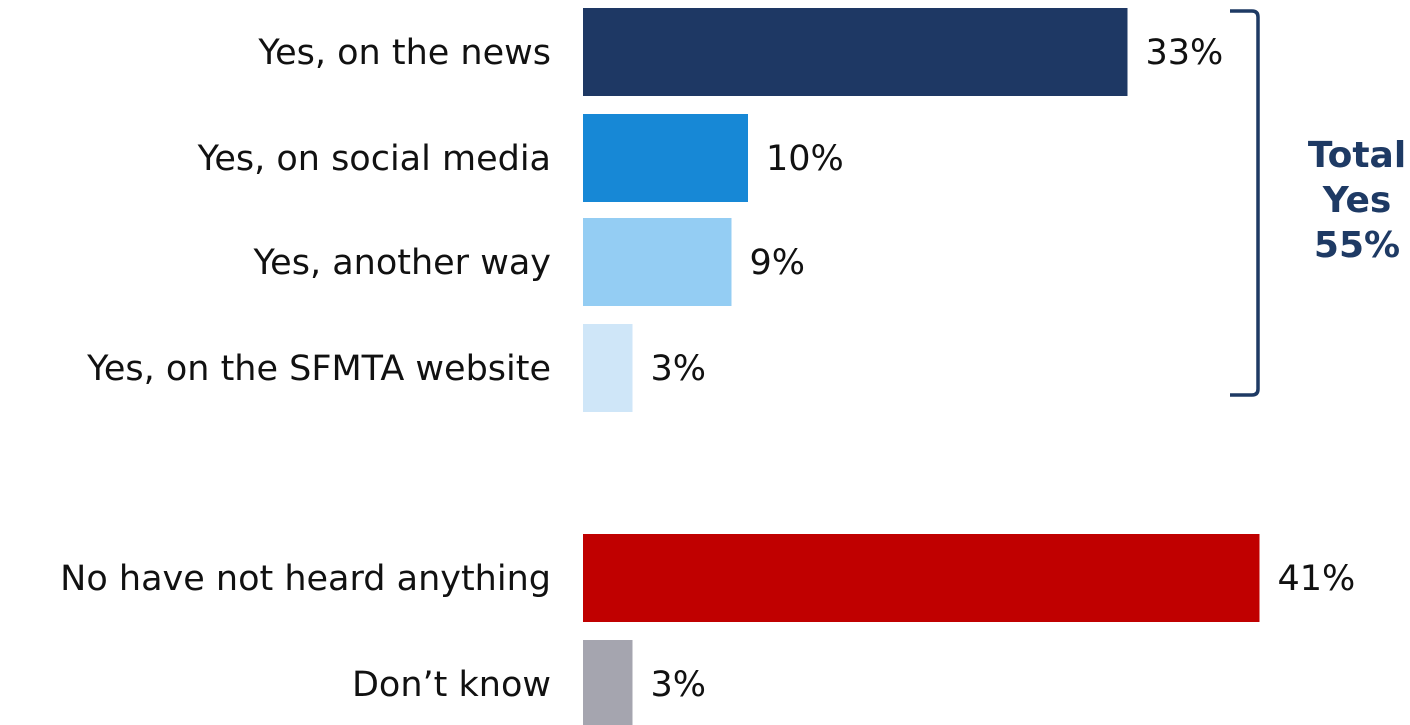 The height and width of the screenshot is (725, 1410). I want to click on category-label-2: Yes, on social media, so click(374, 159).